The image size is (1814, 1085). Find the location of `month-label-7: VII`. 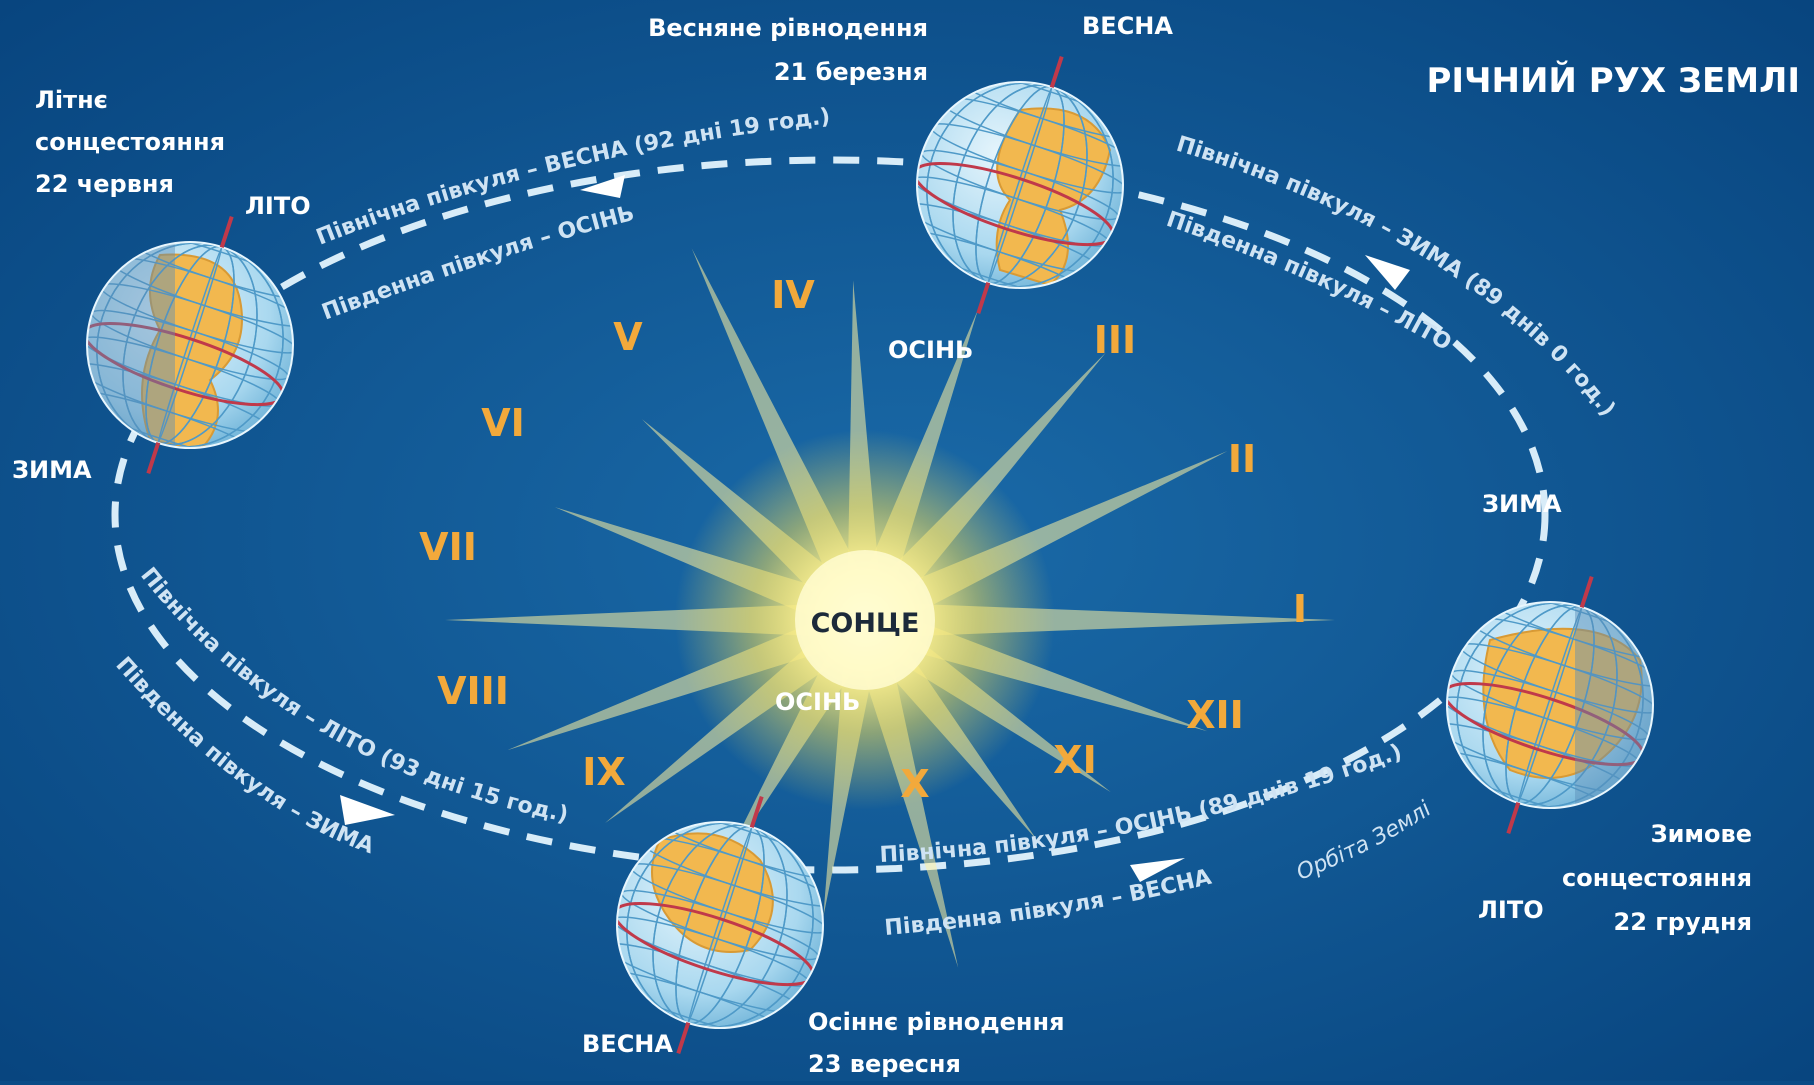

month-label-7: VII is located at coordinates (448, 547).